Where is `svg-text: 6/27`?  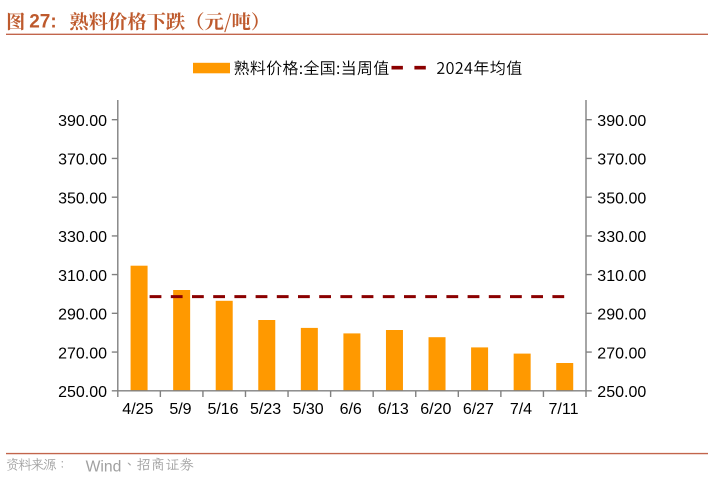 svg-text: 6/27 is located at coordinates (478, 409).